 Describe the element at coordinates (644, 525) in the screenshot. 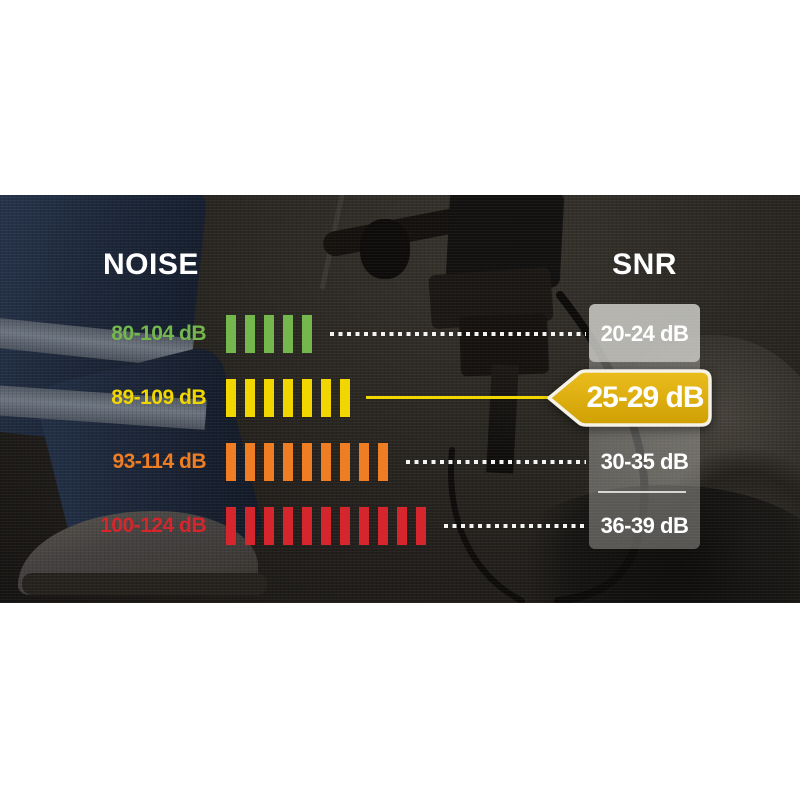

I see `snr-value: 36-39 dB` at that location.